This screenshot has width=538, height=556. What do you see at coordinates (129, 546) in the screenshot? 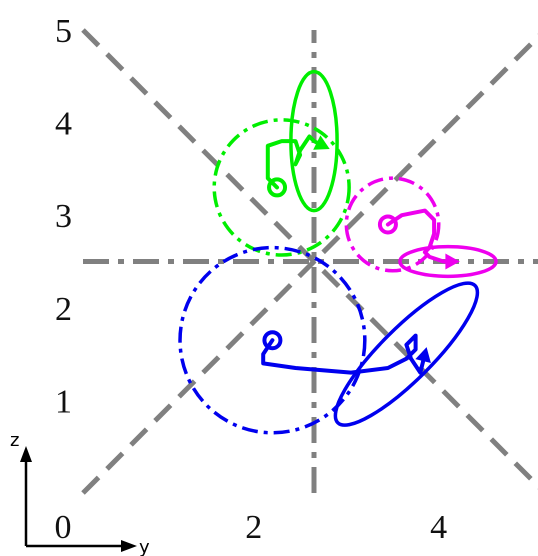
I see `y-arrow-head` at bounding box center [129, 546].